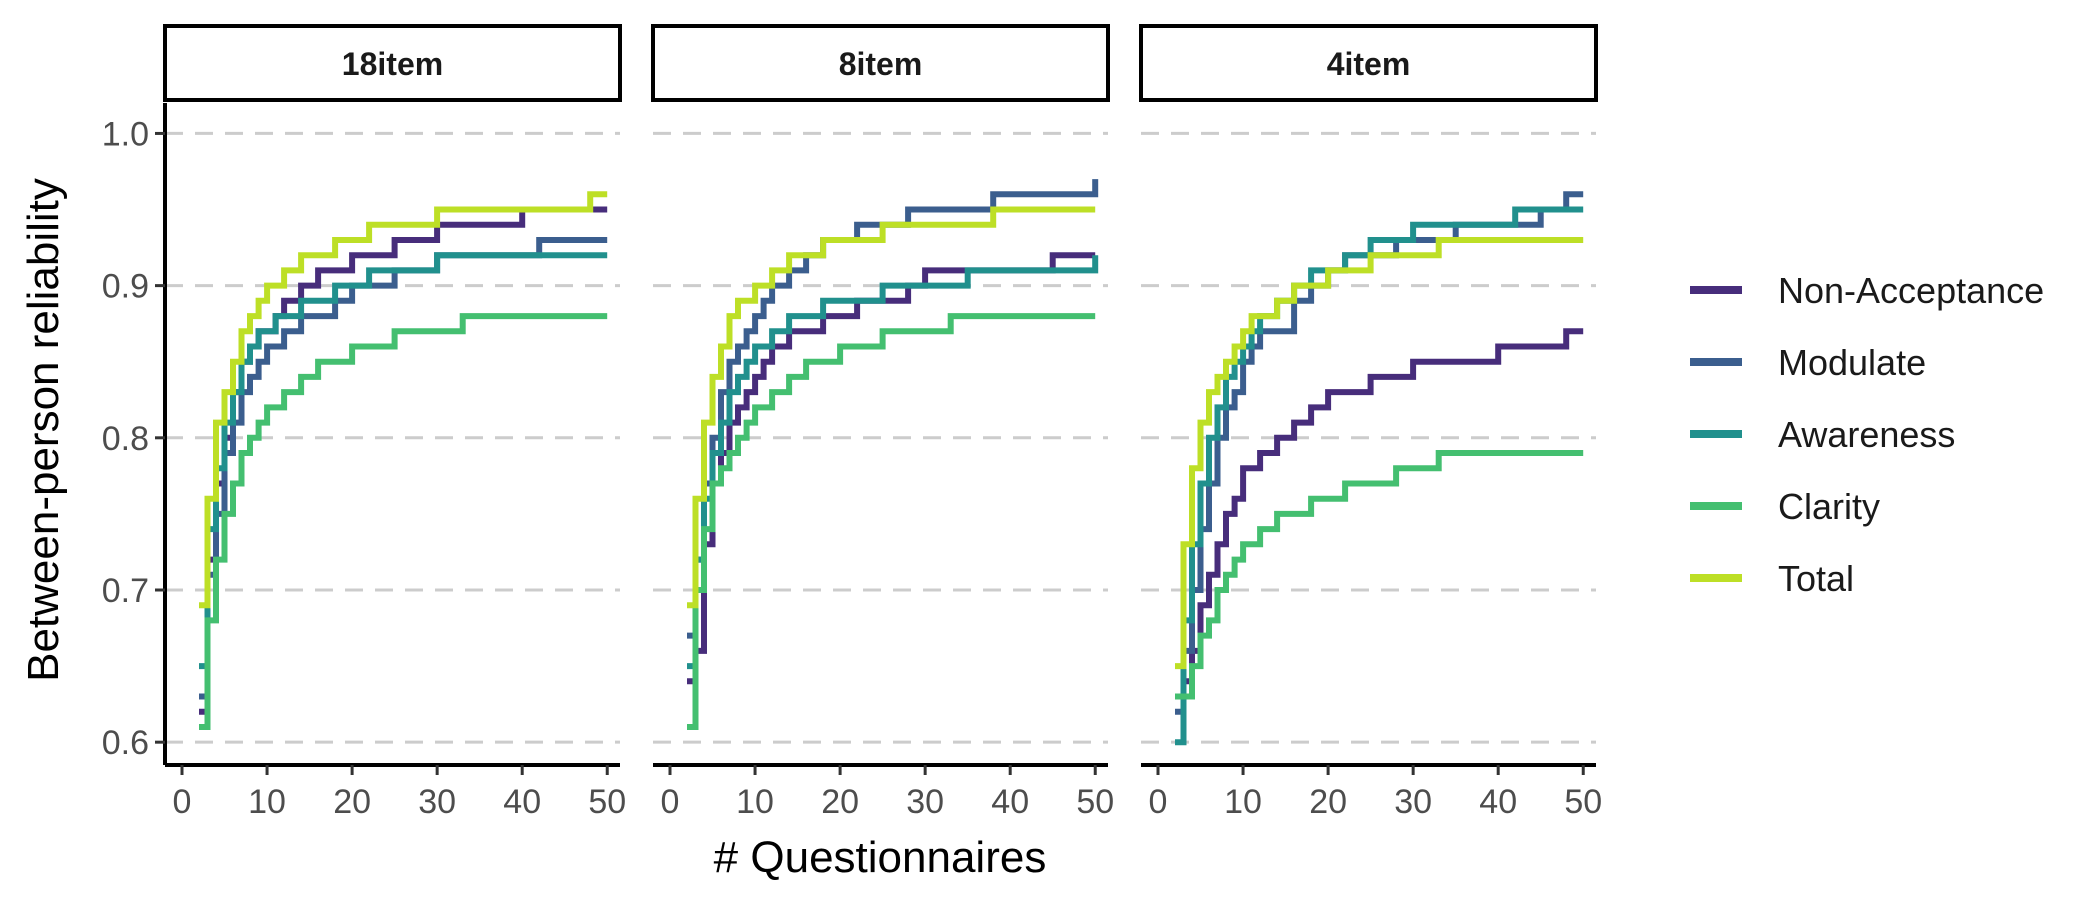  I want to click on y-tick-label: 0.6, so click(125, 743).